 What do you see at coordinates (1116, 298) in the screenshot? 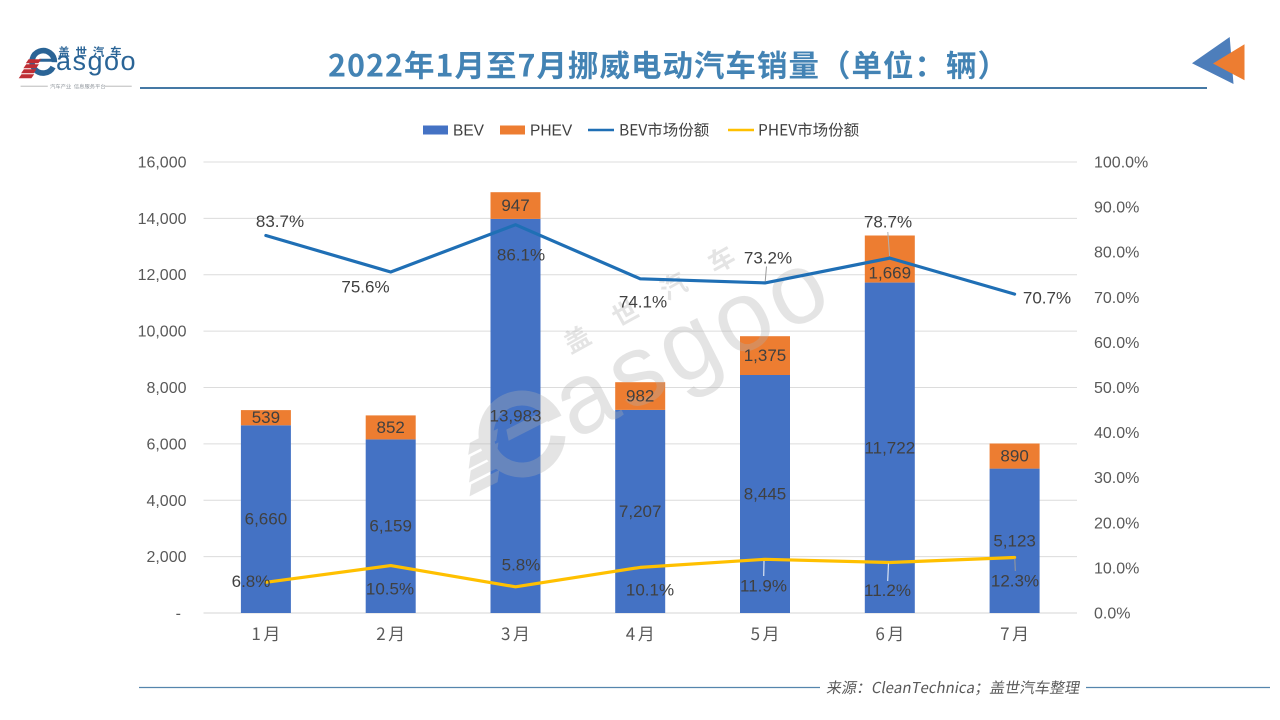
I see `svg-text: 70.0%` at bounding box center [1116, 298].